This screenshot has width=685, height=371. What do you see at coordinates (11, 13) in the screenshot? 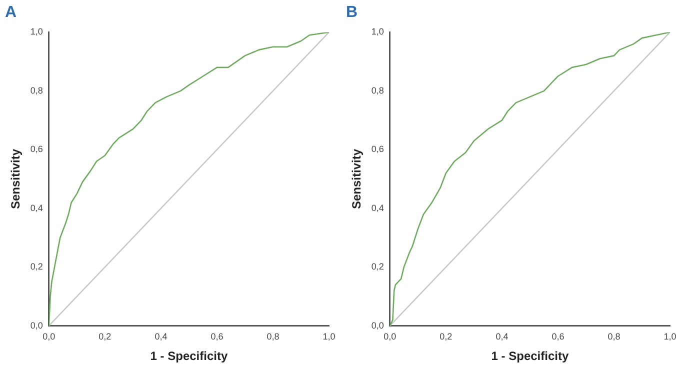
I see `chart-title: A` at bounding box center [11, 13].